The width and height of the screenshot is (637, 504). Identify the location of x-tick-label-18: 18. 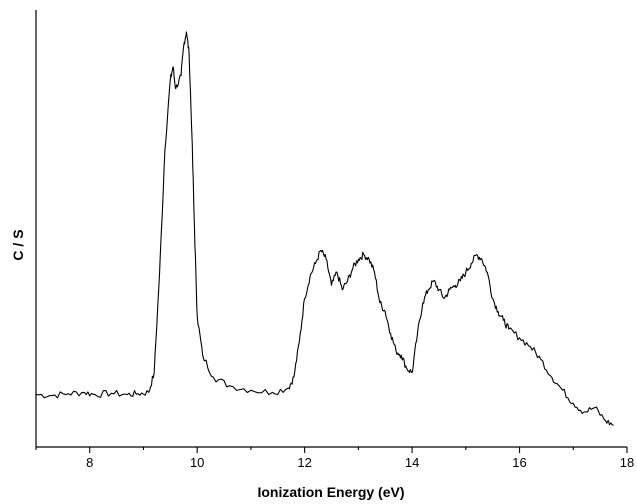
(627, 462).